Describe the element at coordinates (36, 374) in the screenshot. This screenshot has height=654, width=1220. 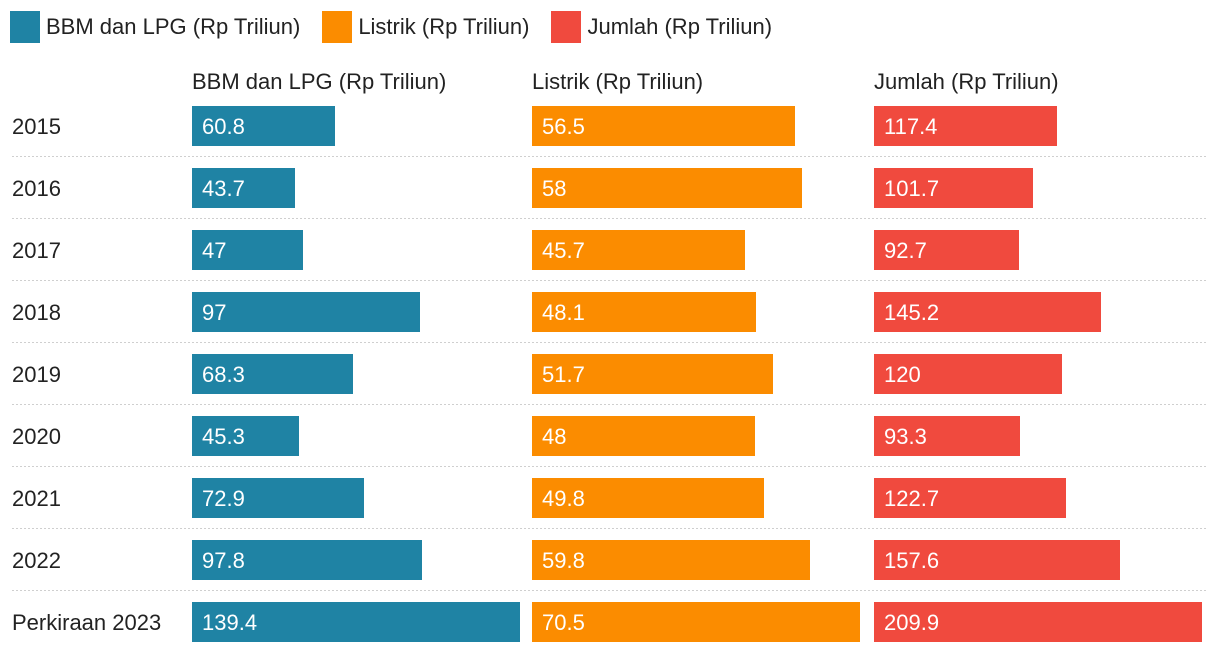
I see `row-label: 2019` at that location.